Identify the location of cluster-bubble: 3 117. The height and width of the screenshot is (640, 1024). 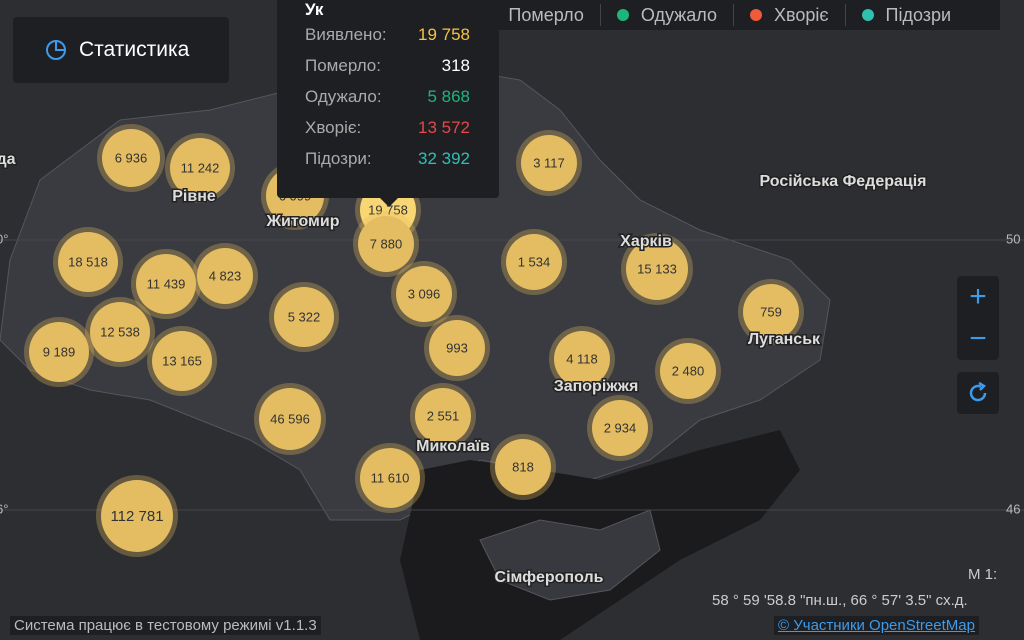
(549, 163).